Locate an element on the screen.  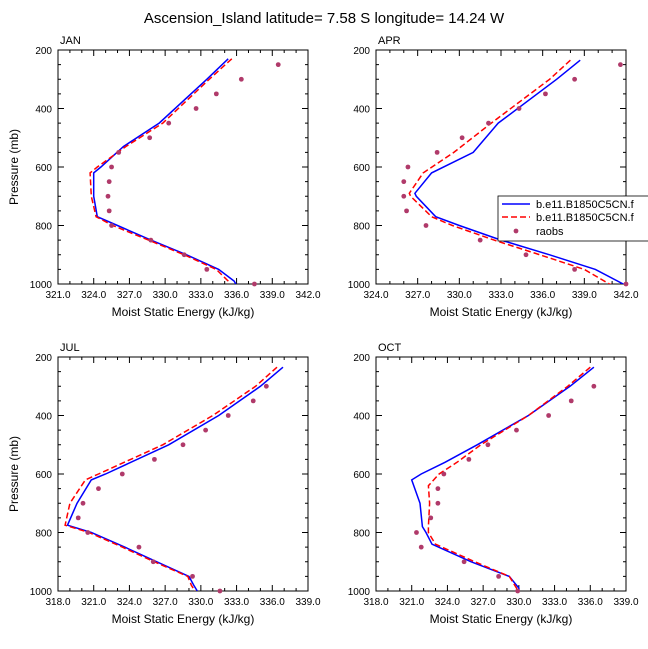
plot-frame is located at coordinates (501, 167).